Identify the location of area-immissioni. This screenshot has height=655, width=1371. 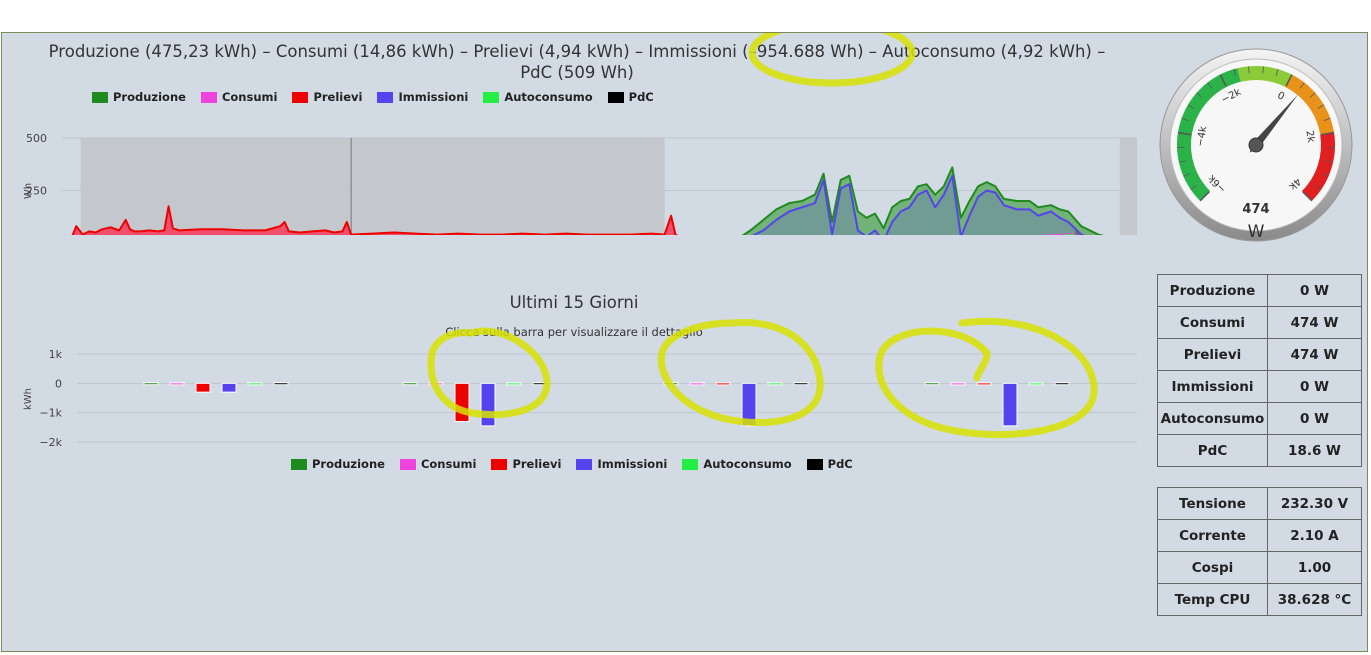
(918, 205).